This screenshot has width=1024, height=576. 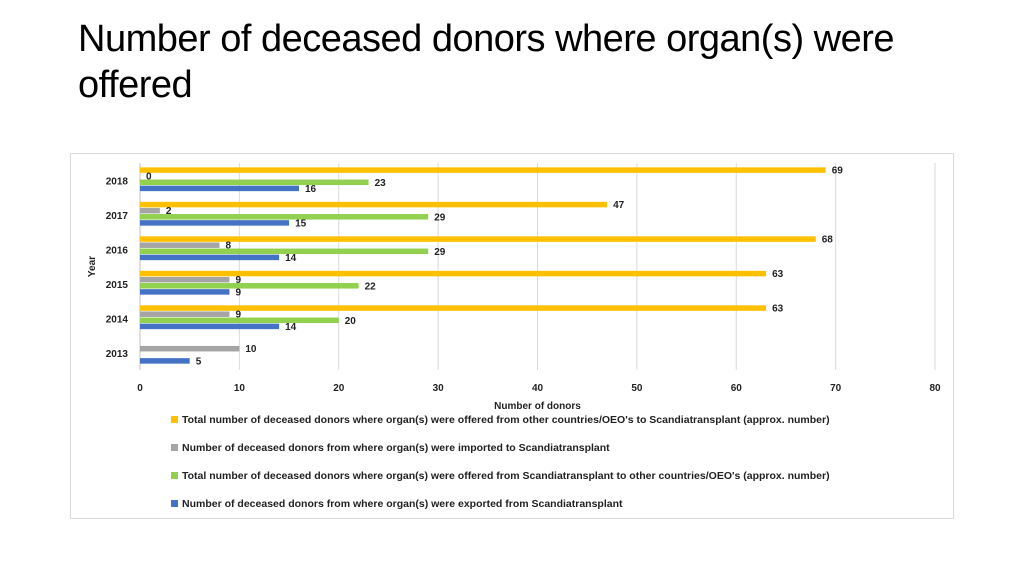 I want to click on y-axis-title: Year, so click(x=92, y=266).